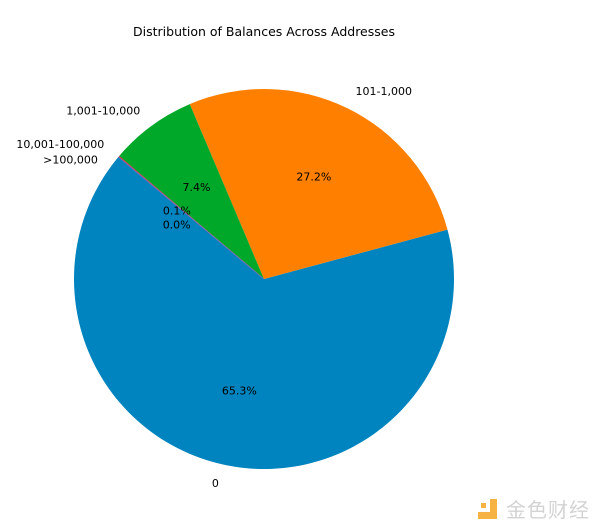 Image resolution: width=600 pixels, height=531 pixels. What do you see at coordinates (103, 111) in the screenshot?
I see `slice-label: 1,001-10,000` at bounding box center [103, 111].